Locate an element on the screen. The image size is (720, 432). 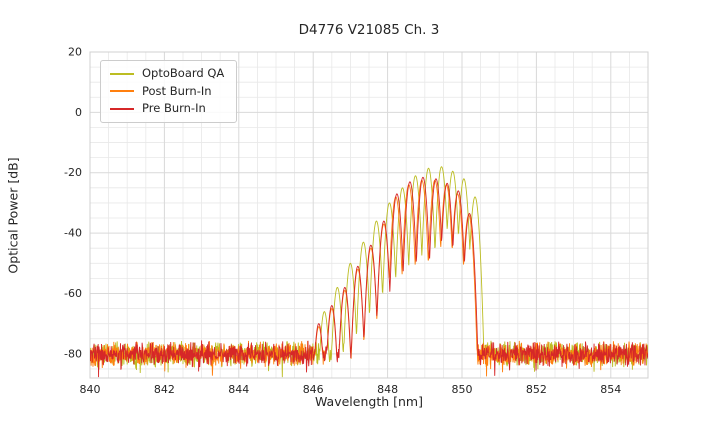
legend-item: Post Burn-In is located at coordinates (167, 90).